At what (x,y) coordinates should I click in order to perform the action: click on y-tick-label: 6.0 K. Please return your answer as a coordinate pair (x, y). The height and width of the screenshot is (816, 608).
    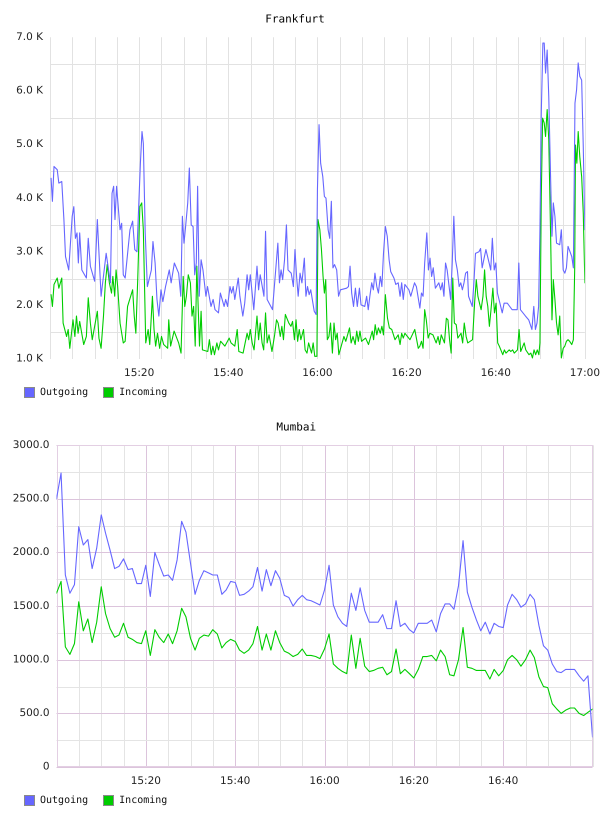
    Looking at the image, I should click on (30, 90).